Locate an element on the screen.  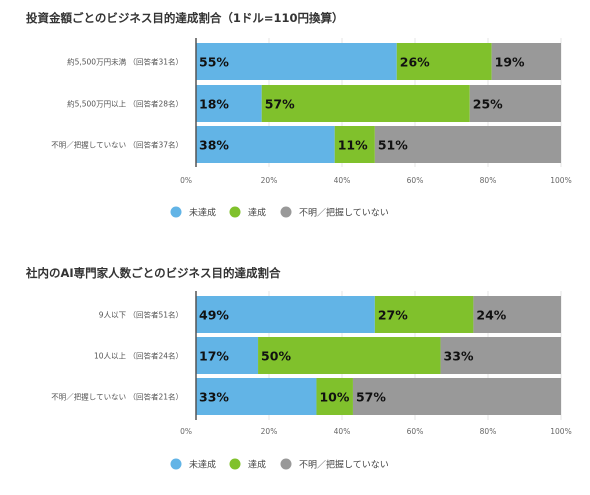
data-label: 11% is located at coordinates (353, 145).